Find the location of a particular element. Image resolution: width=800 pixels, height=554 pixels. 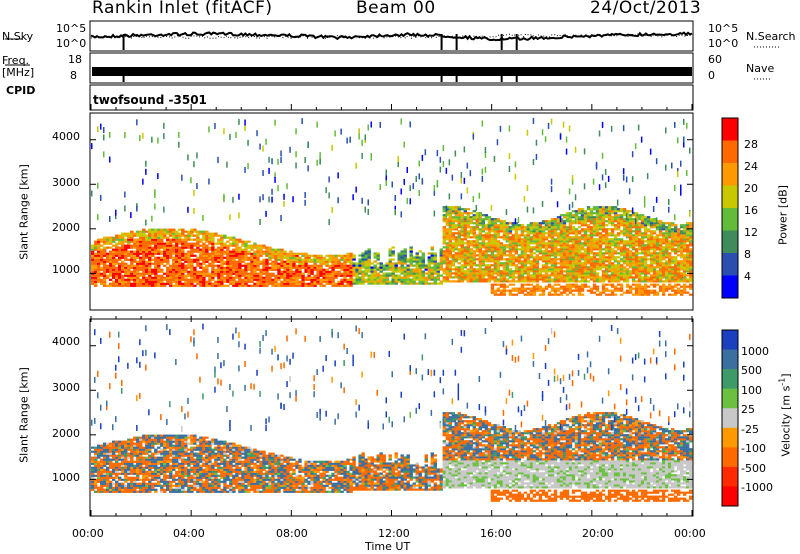

station-title: Rankin Inlet (fitACF) is located at coordinates (182, 9).